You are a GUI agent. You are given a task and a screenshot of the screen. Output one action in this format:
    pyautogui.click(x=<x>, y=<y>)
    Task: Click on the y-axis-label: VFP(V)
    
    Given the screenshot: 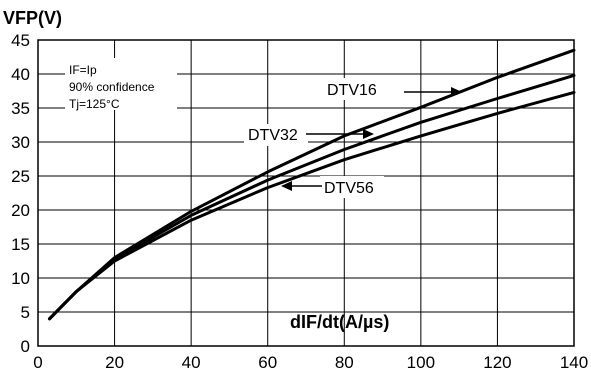 What is the action you would take?
    pyautogui.click(x=32, y=18)
    